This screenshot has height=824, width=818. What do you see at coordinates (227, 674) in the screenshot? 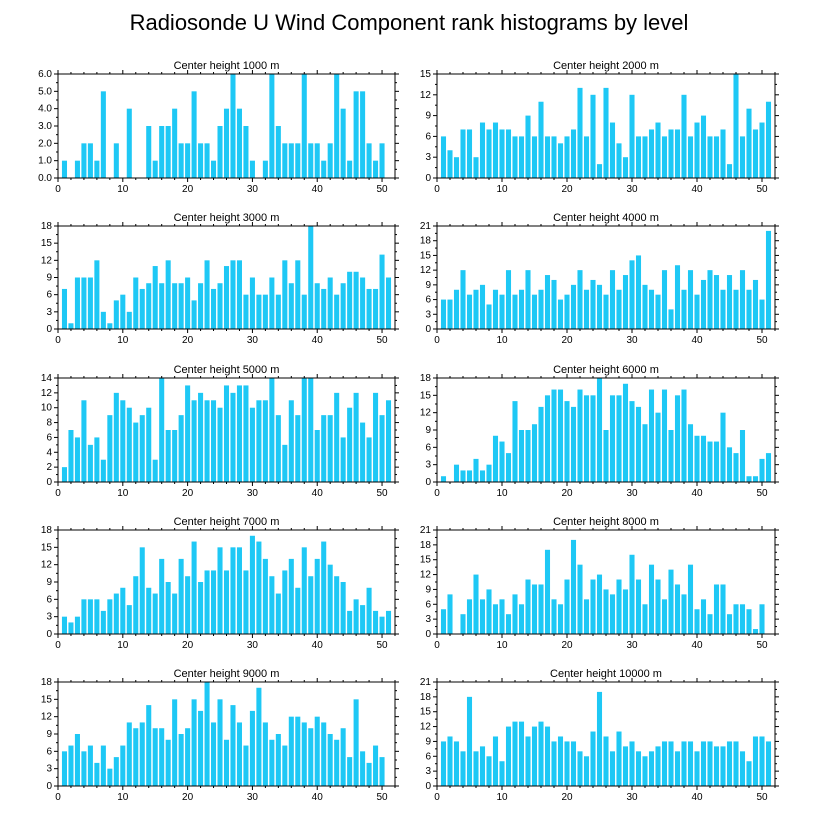
I see `panel-title: Center height 9000 m` at bounding box center [227, 674].